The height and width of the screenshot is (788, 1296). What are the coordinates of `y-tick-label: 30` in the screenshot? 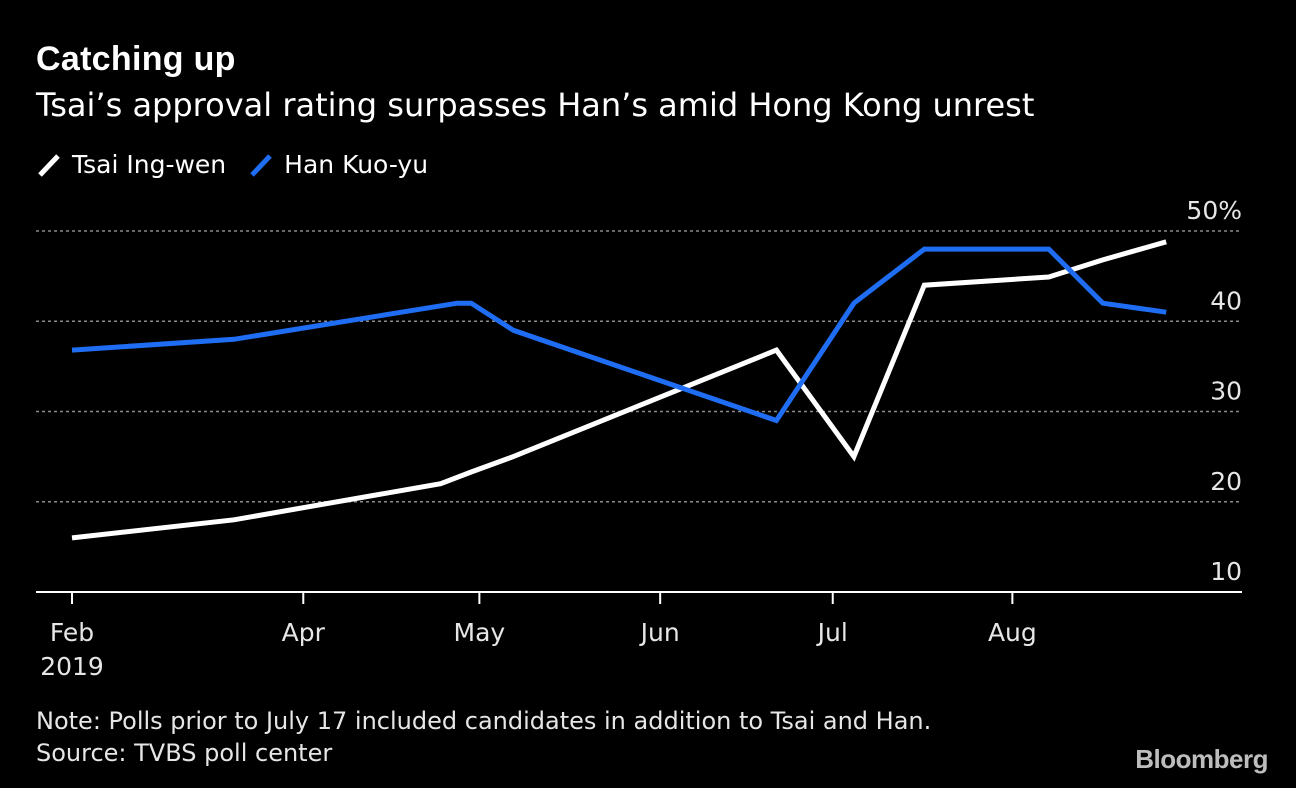 It's located at (1226, 391).